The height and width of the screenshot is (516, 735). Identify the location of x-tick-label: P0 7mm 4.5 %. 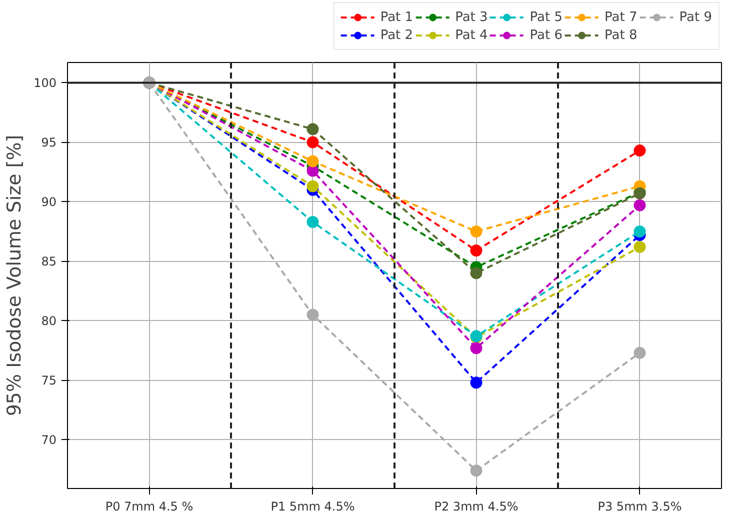
(149, 507).